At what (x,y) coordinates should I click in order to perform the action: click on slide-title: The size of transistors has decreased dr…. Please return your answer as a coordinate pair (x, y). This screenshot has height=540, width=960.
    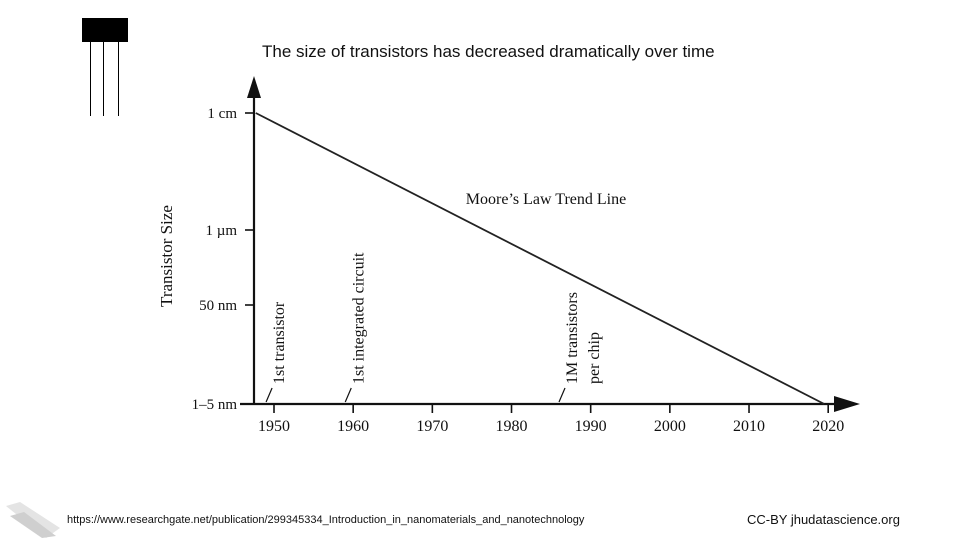
    Looking at the image, I should click on (488, 51).